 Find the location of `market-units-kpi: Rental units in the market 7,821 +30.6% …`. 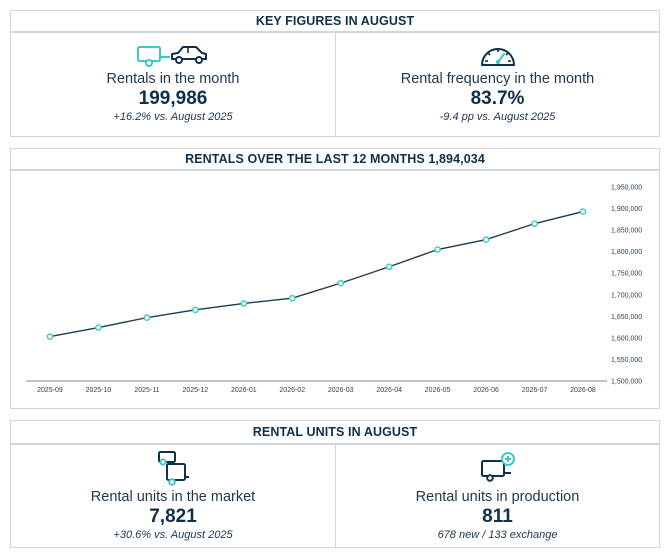

market-units-kpi: Rental units in the market 7,821 +30.6% … is located at coordinates (173, 495).